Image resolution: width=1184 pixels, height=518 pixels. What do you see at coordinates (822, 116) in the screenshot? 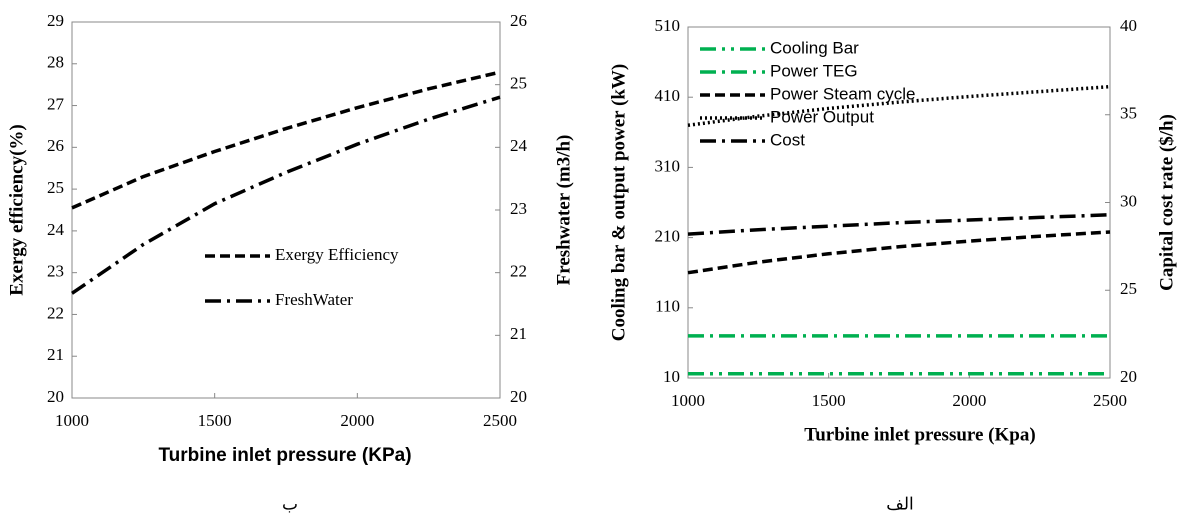
I see `legend-label: Power Output` at bounding box center [822, 116].